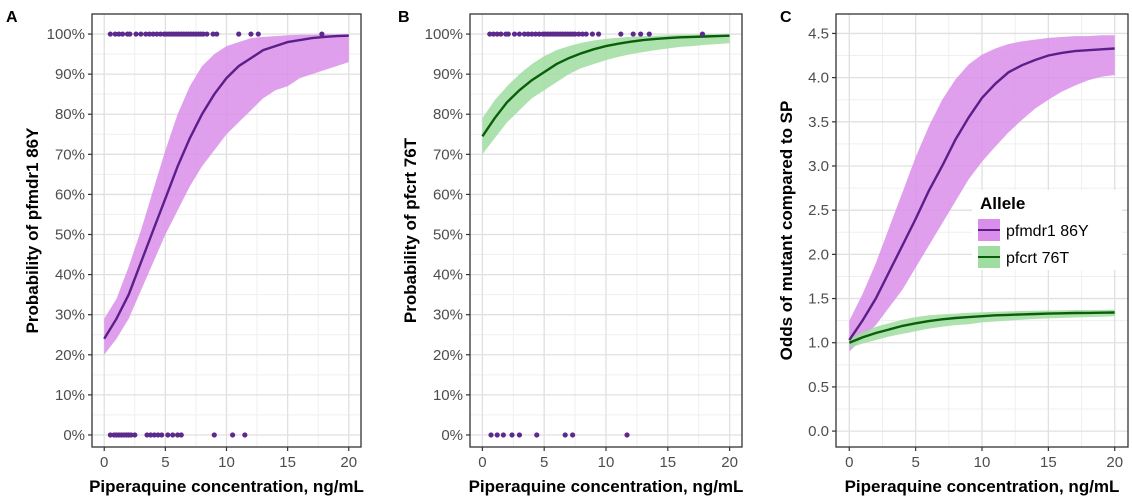 The width and height of the screenshot is (1132, 499). What do you see at coordinates (818, 210) in the screenshot?
I see `y-tick-label: 2.5` at bounding box center [818, 210].